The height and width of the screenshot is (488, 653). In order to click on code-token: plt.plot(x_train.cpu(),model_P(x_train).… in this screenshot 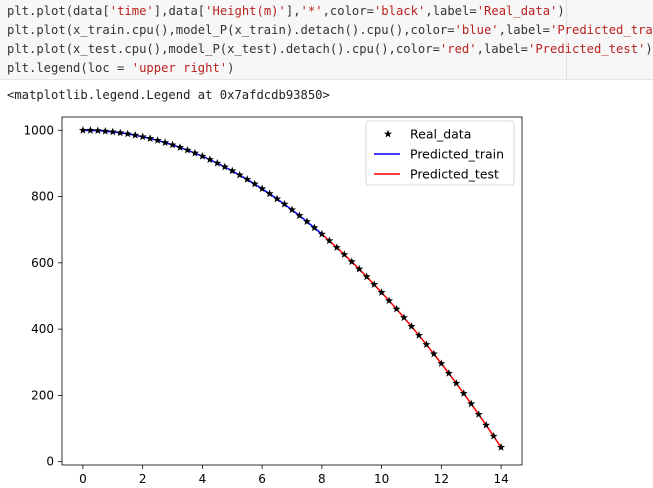, I will do `click(231, 30)`.